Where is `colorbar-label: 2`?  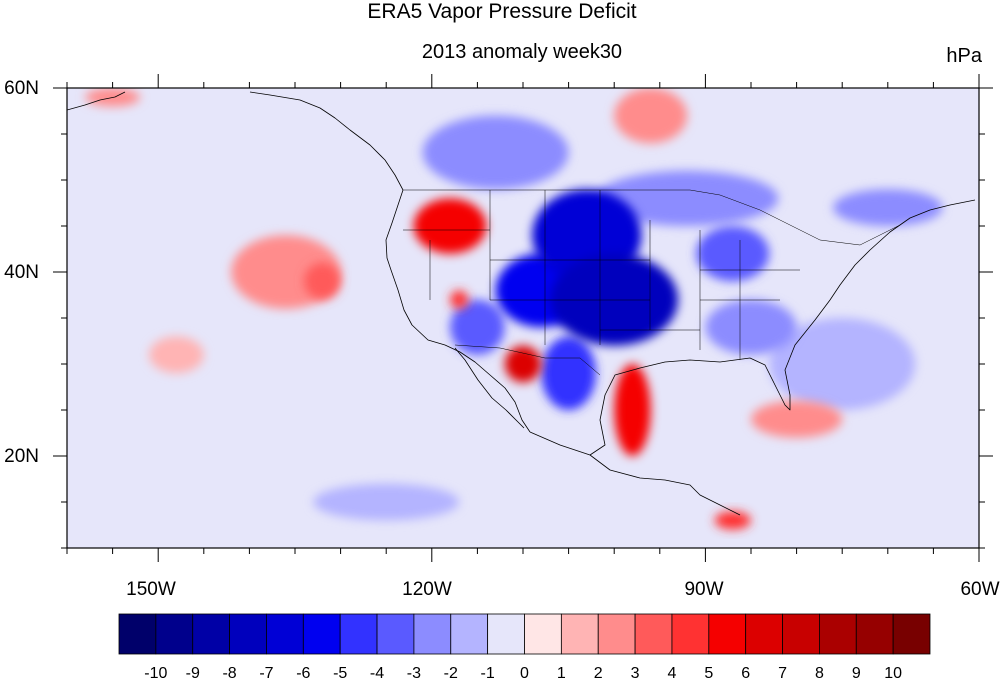 colorbar-label: 2 is located at coordinates (598, 673).